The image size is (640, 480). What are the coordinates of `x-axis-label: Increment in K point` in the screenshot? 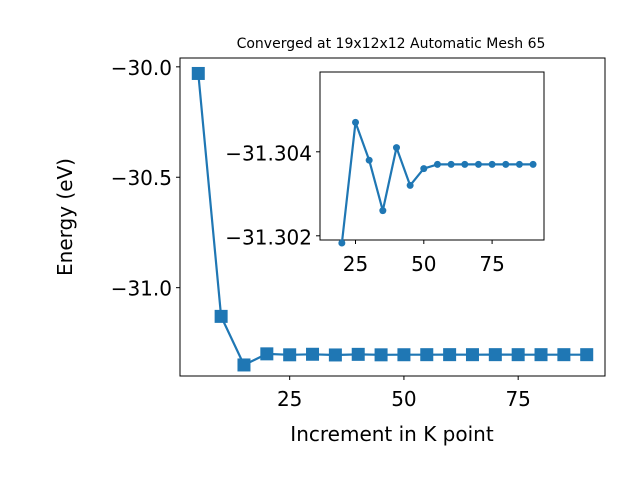 It's located at (392, 434).